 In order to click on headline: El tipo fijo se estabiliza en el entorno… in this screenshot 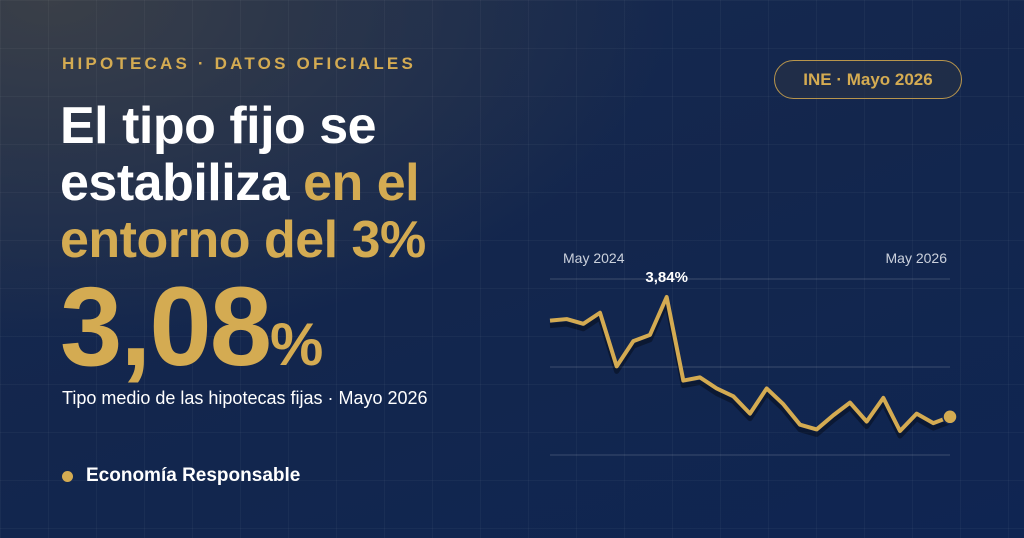, I will do `click(285, 183)`.